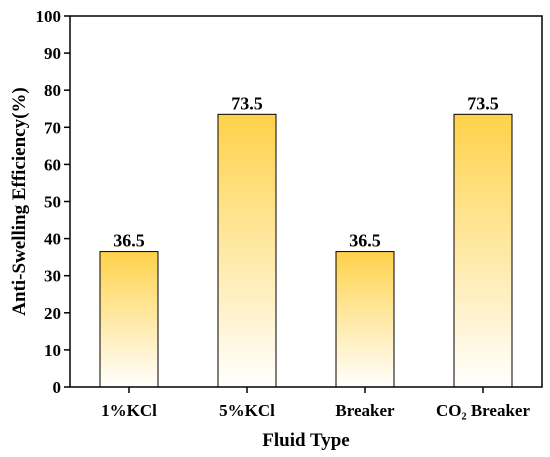  What do you see at coordinates (483, 410) in the screenshot?
I see `x-tick-label: CO₂ Breaker` at bounding box center [483, 410].